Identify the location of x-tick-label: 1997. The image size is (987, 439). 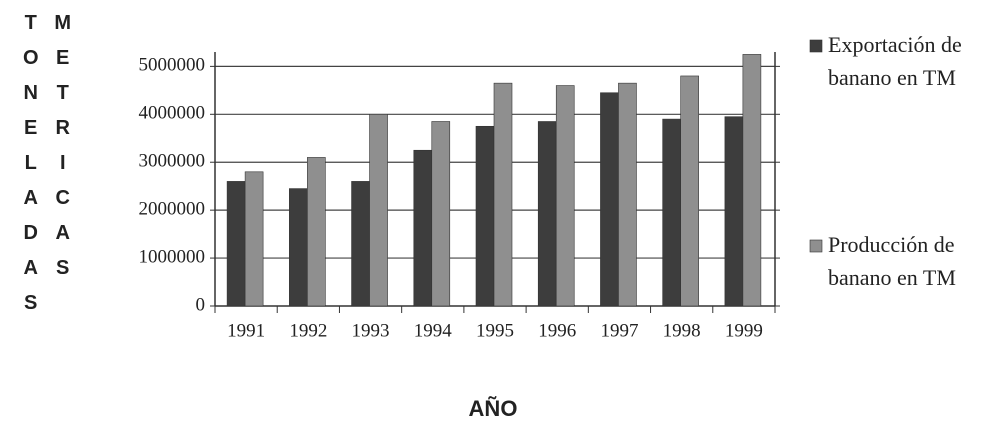
(619, 330).